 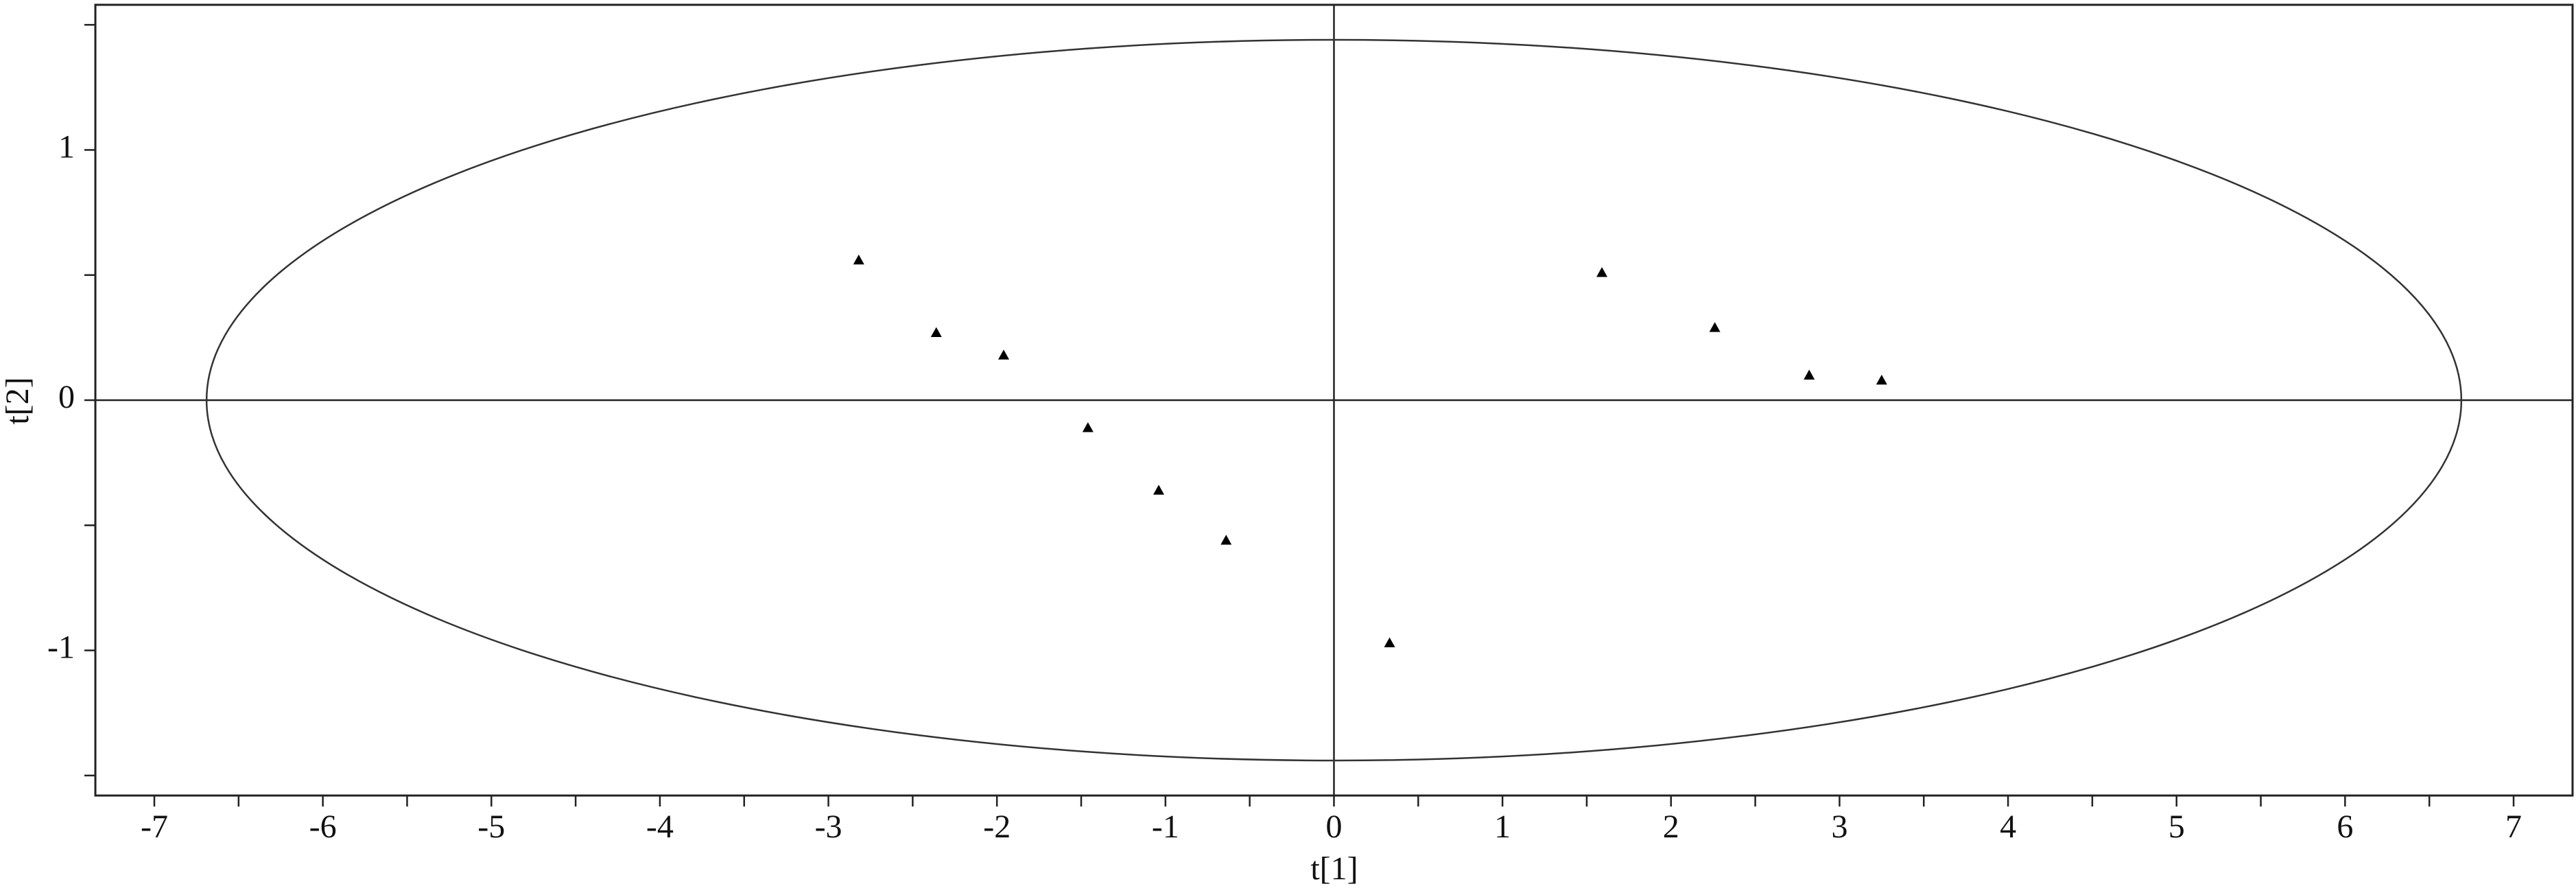 I want to click on x-tick-label: -4, so click(x=660, y=827).